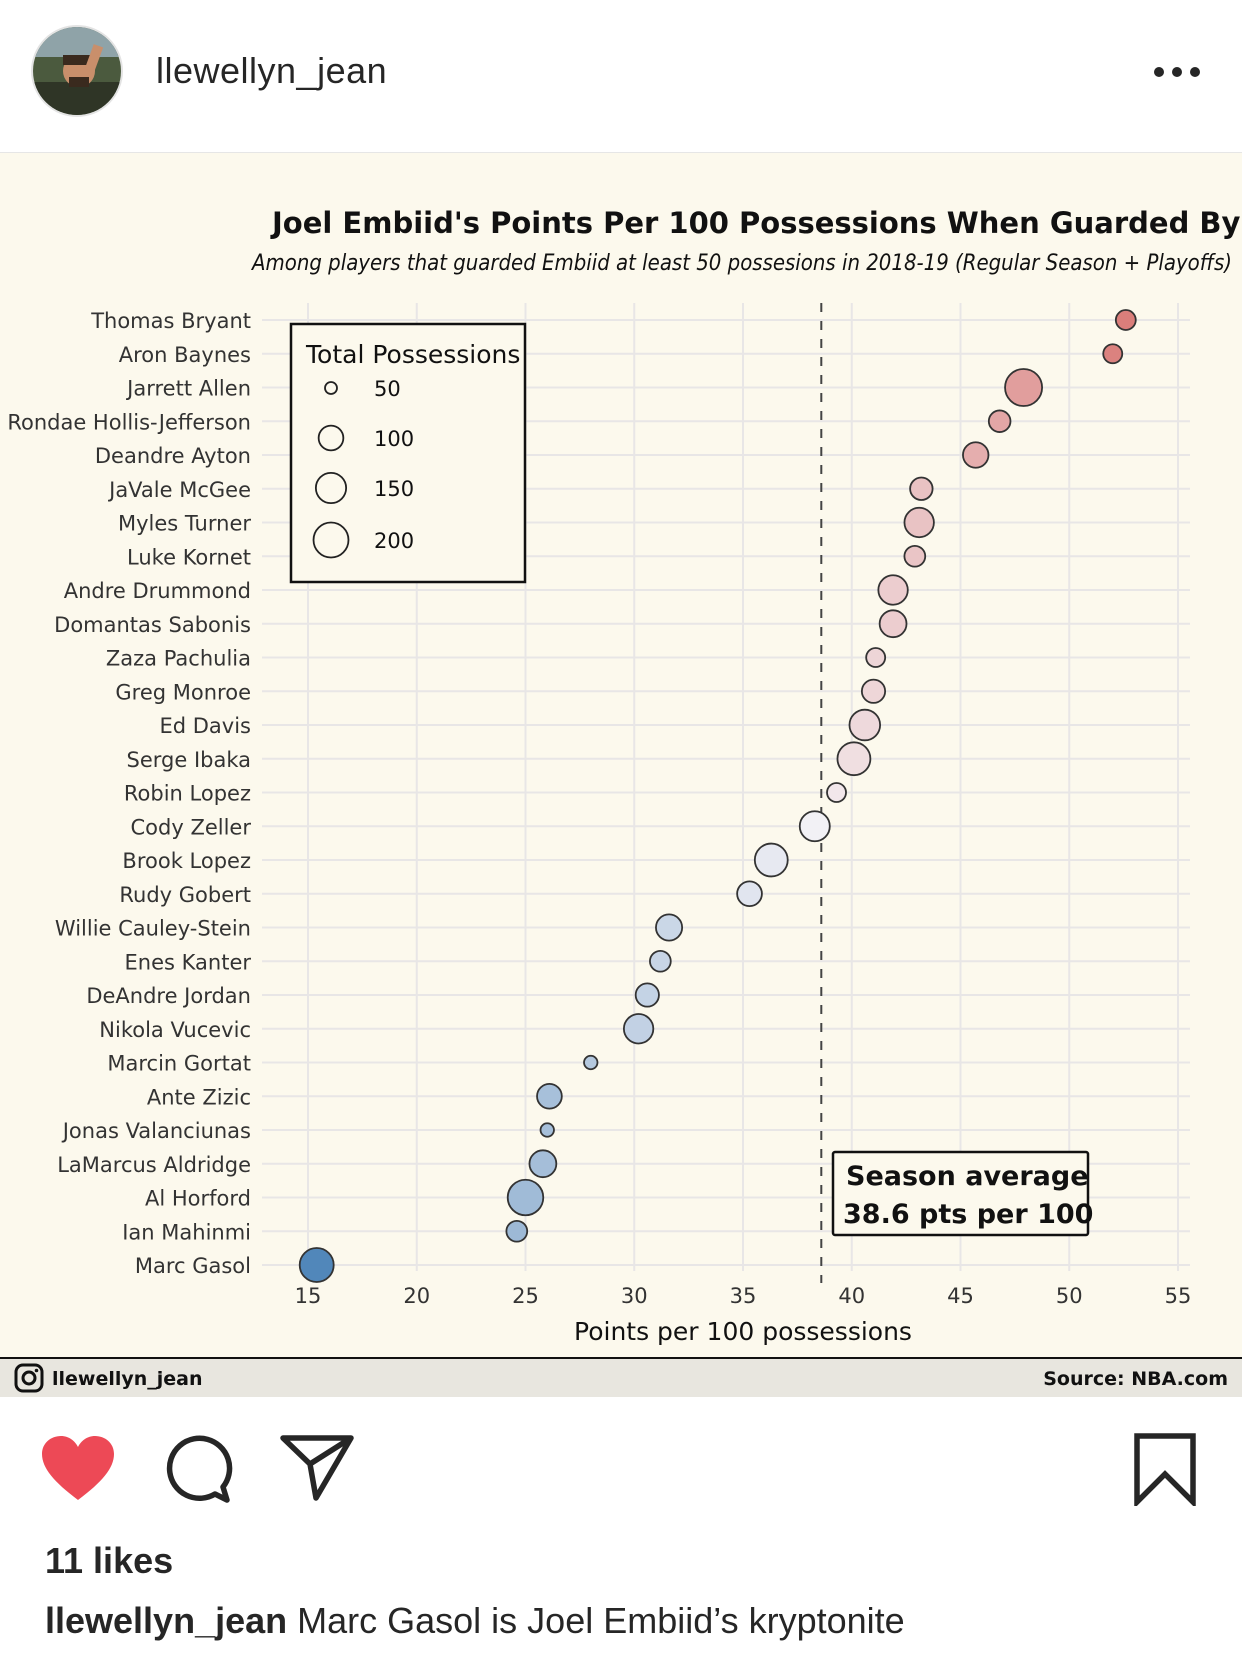 The image size is (1242, 1667). What do you see at coordinates (170, 321) in the screenshot?
I see `y-tick-label: Thomas Bryant` at bounding box center [170, 321].